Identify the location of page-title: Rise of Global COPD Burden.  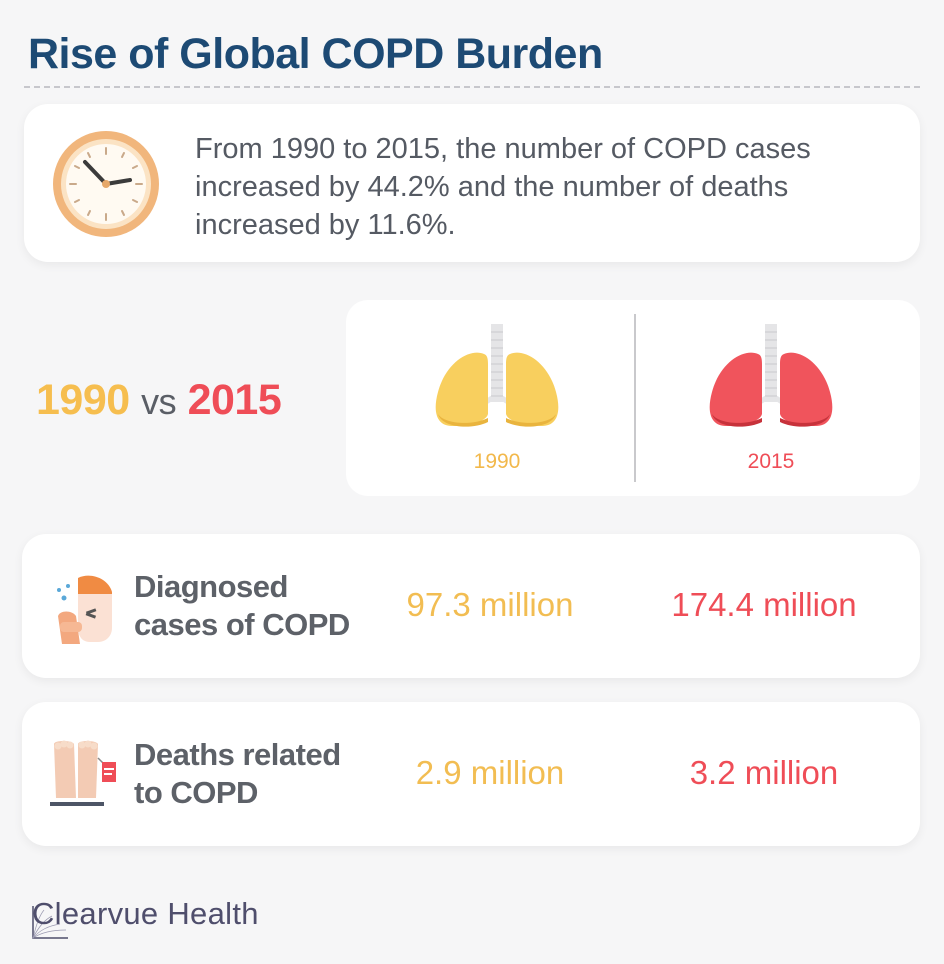
(315, 54).